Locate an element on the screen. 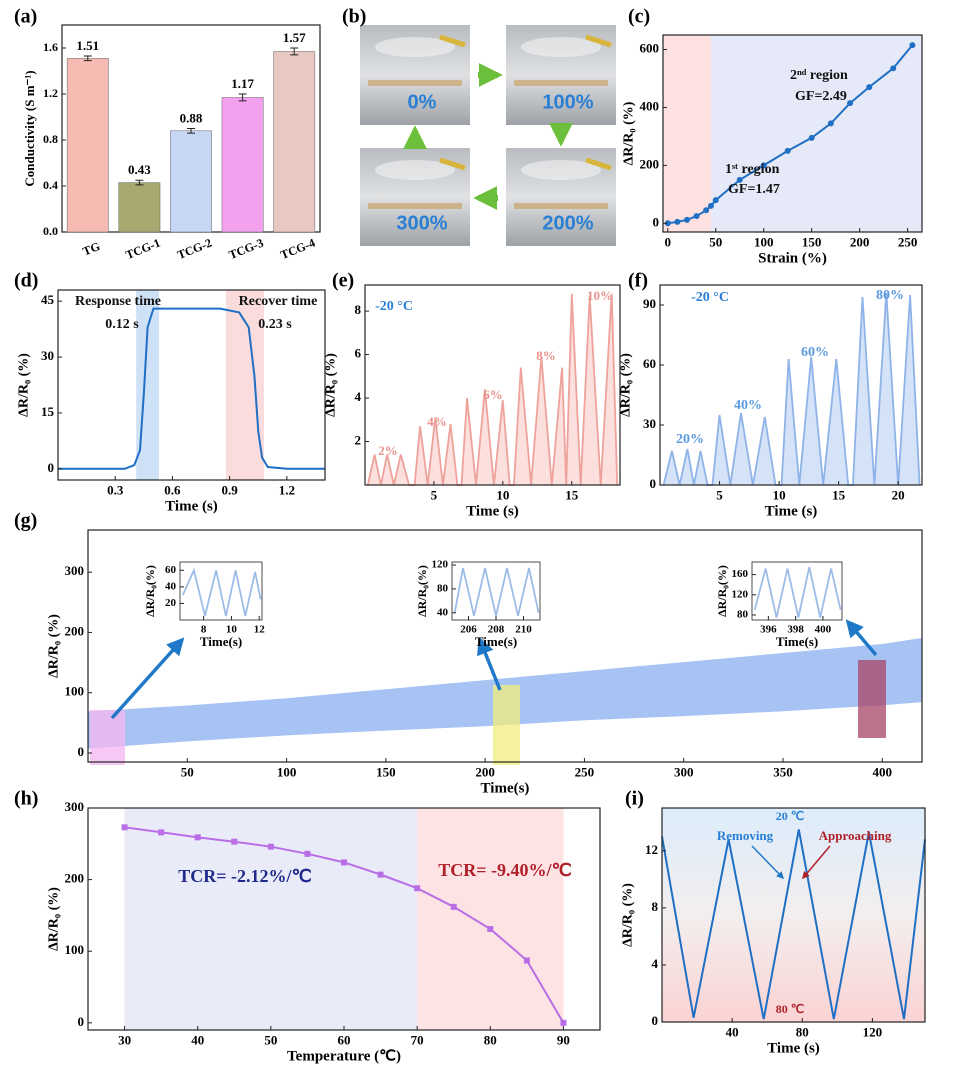 The width and height of the screenshot is (955, 1080). y-tick-label: 15 is located at coordinates (48, 411).